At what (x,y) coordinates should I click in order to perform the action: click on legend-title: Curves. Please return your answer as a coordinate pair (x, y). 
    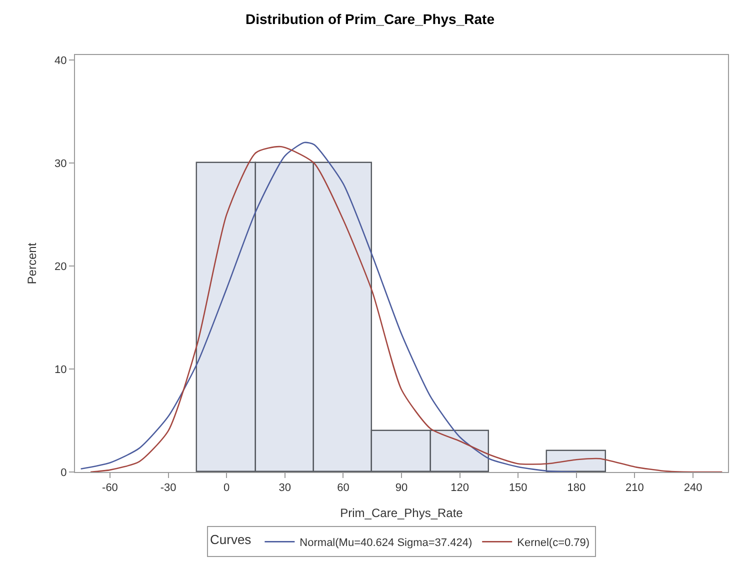
    Looking at the image, I should click on (231, 540).